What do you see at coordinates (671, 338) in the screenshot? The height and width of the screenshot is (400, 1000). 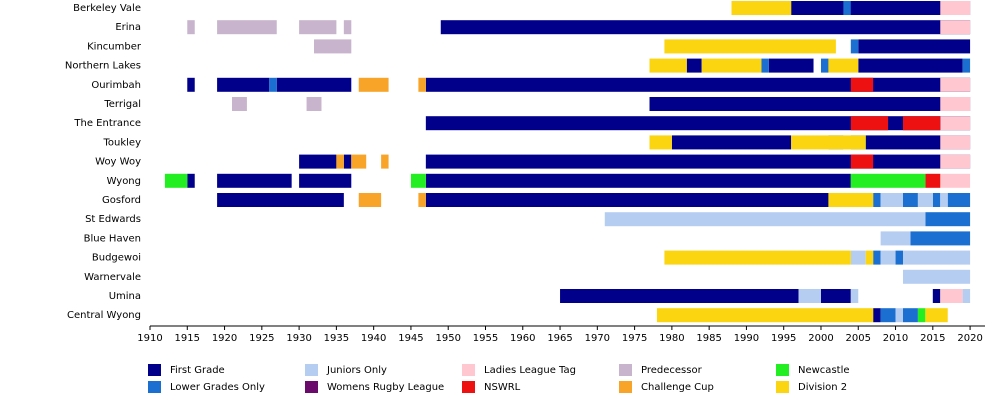 I see `x-tick-label: 1980` at bounding box center [671, 338].